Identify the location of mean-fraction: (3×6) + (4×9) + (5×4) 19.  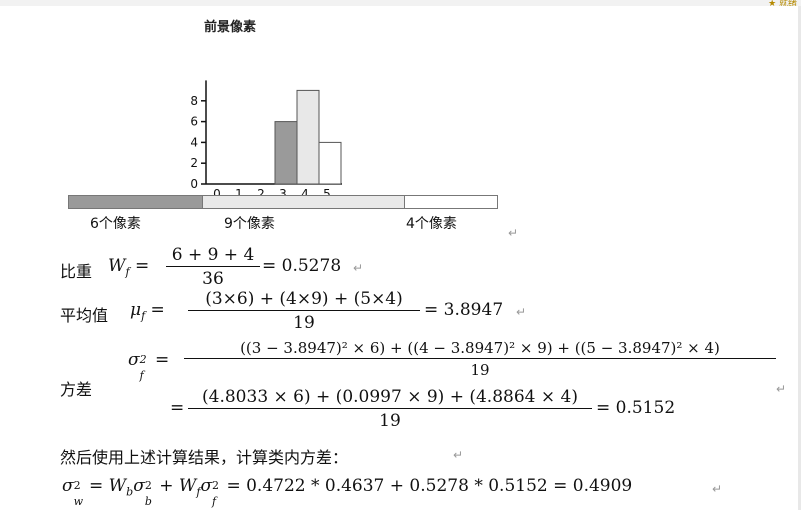
(304, 311).